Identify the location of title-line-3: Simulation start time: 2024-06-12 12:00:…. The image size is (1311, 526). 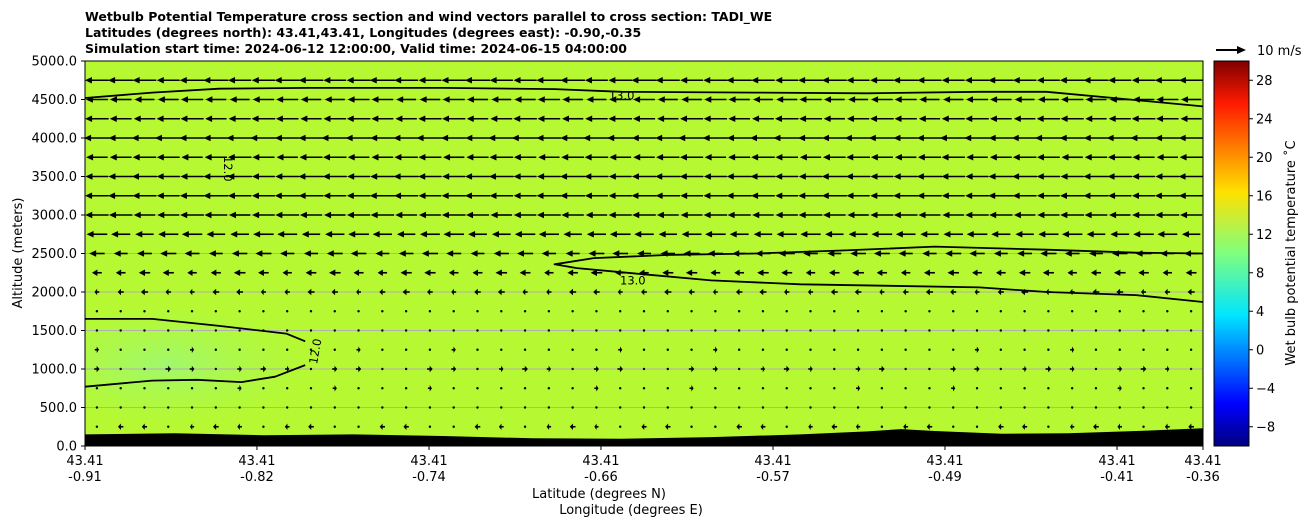
(356, 48).